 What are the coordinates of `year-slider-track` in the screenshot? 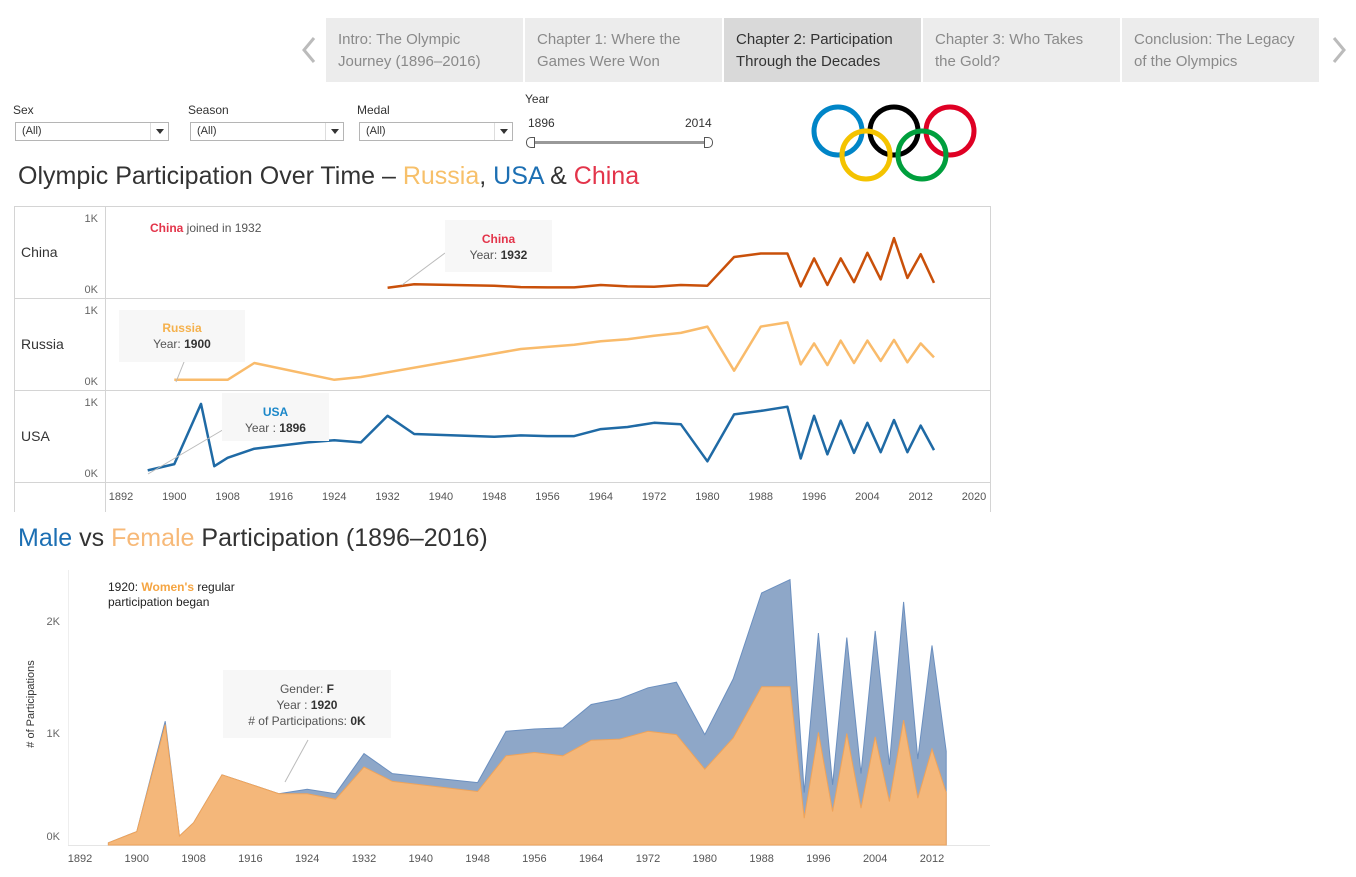 It's located at (620, 142).